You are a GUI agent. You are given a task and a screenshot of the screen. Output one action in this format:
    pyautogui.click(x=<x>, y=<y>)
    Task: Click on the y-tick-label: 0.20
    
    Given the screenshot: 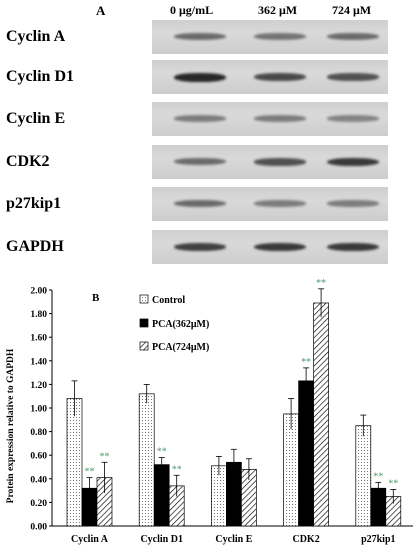 What is the action you would take?
    pyautogui.click(x=38, y=504)
    